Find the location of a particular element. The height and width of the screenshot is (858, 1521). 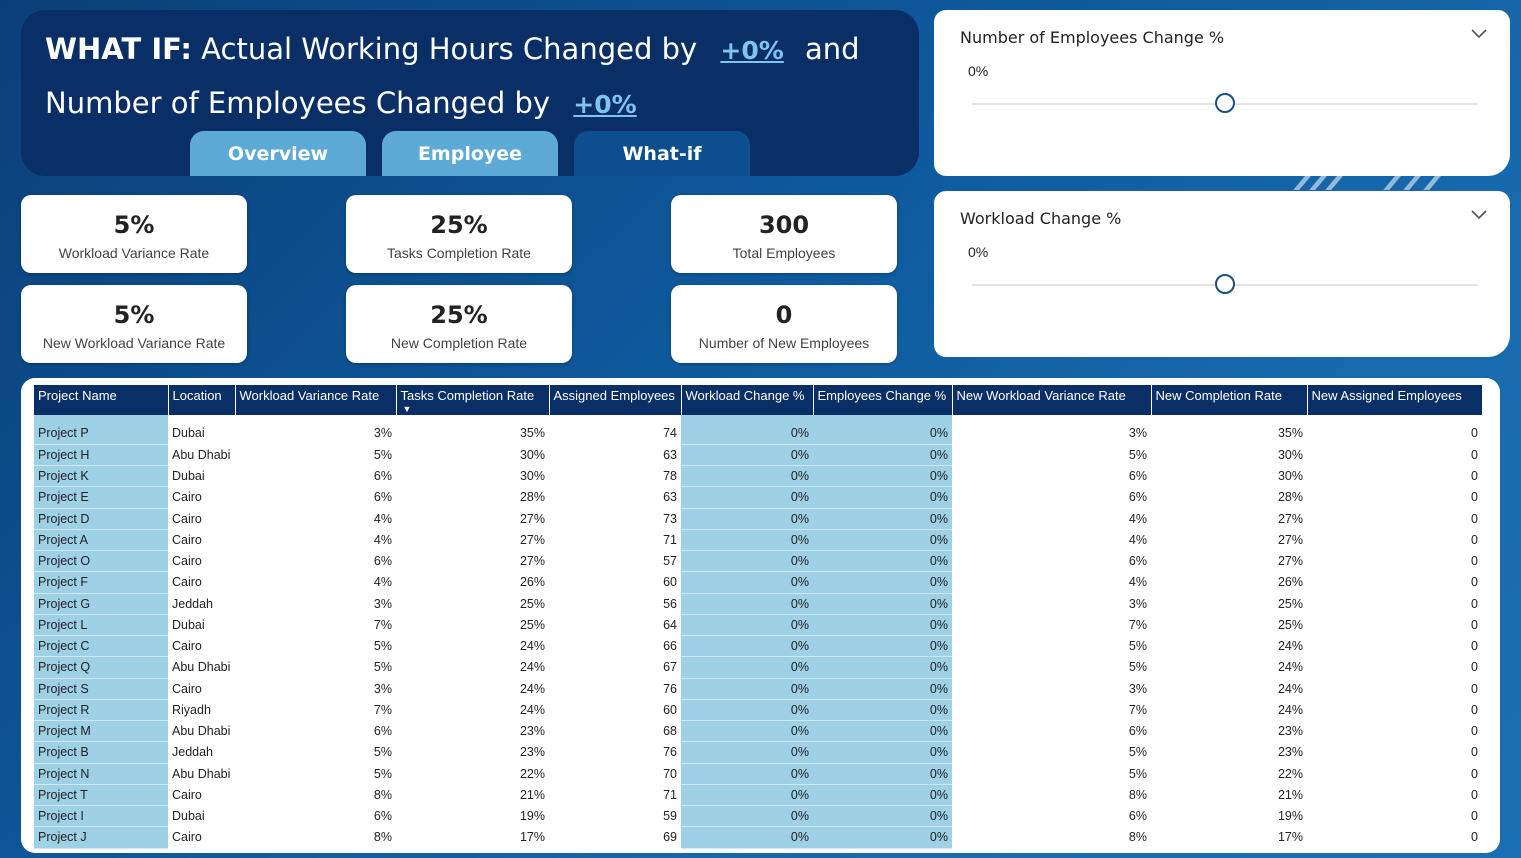

table-cell: Project C is located at coordinates (101, 646).